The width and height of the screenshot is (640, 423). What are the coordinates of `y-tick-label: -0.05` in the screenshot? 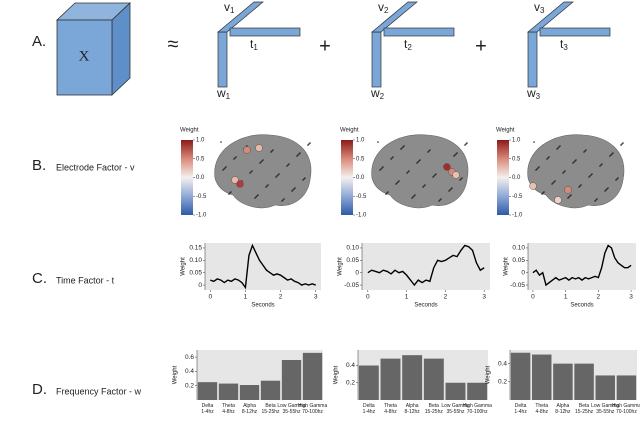 It's located at (351, 285).